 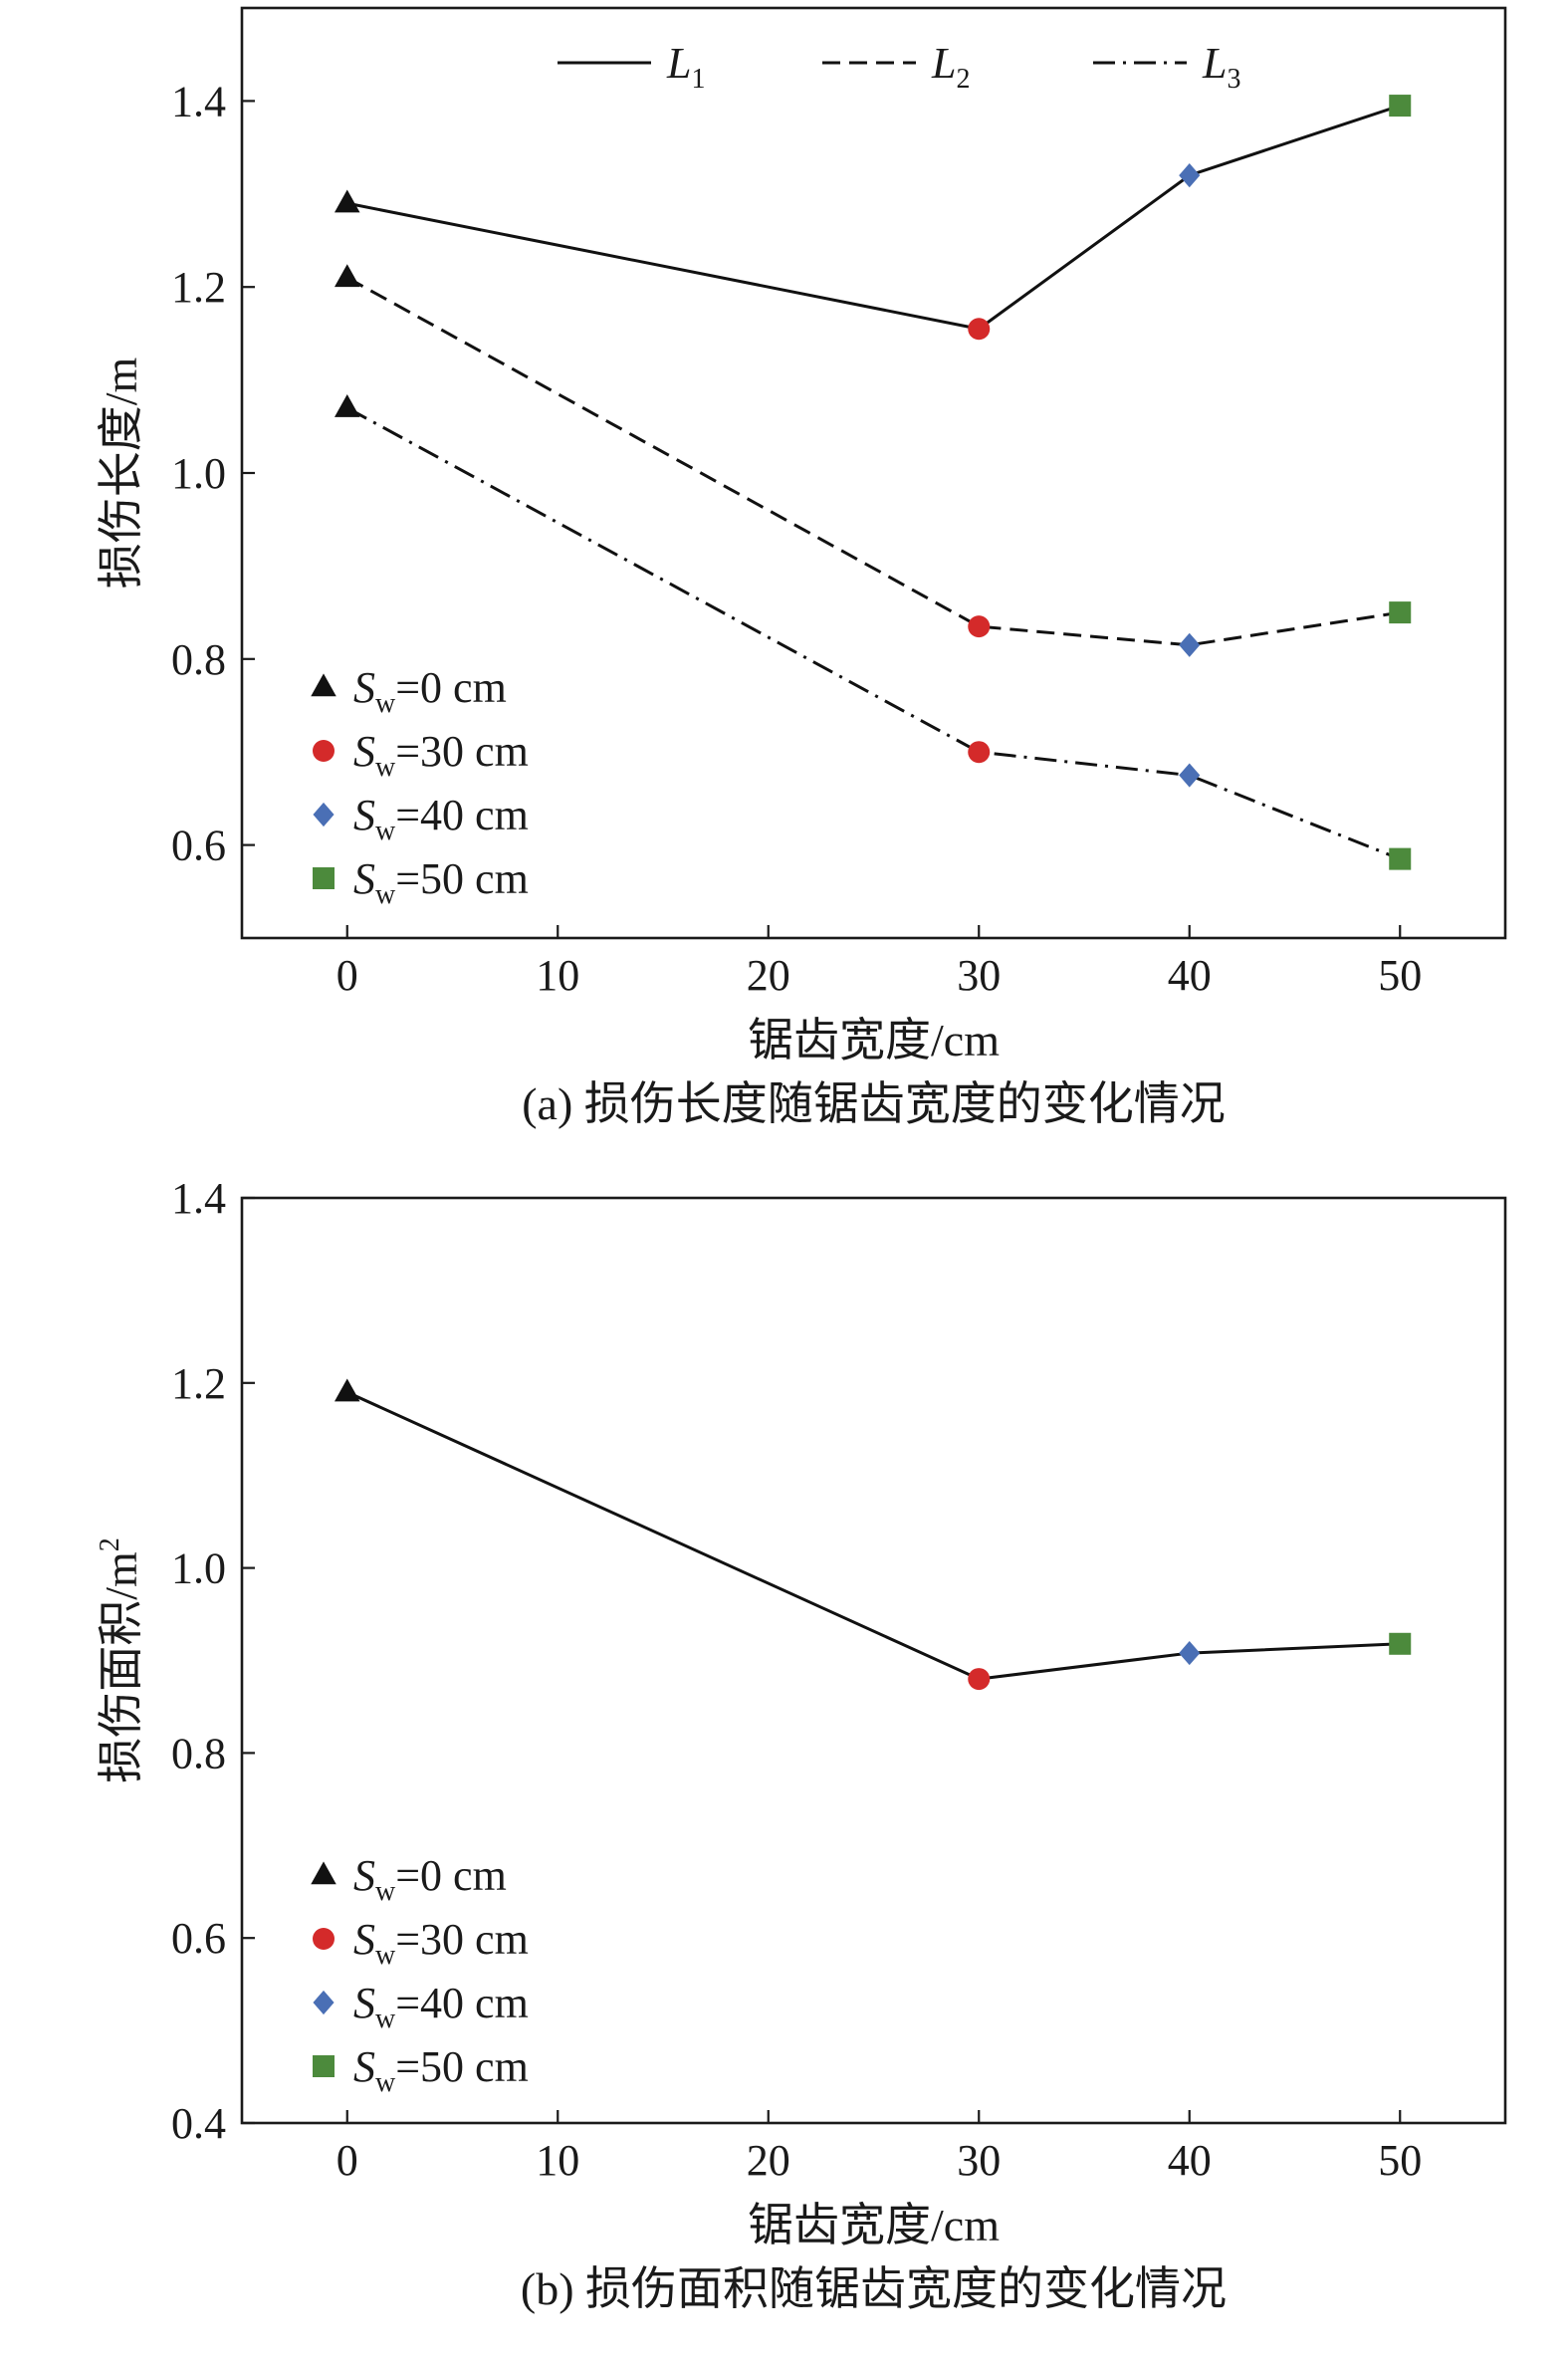 I want to click on legend-line-label-1: L1, so click(x=685, y=67).